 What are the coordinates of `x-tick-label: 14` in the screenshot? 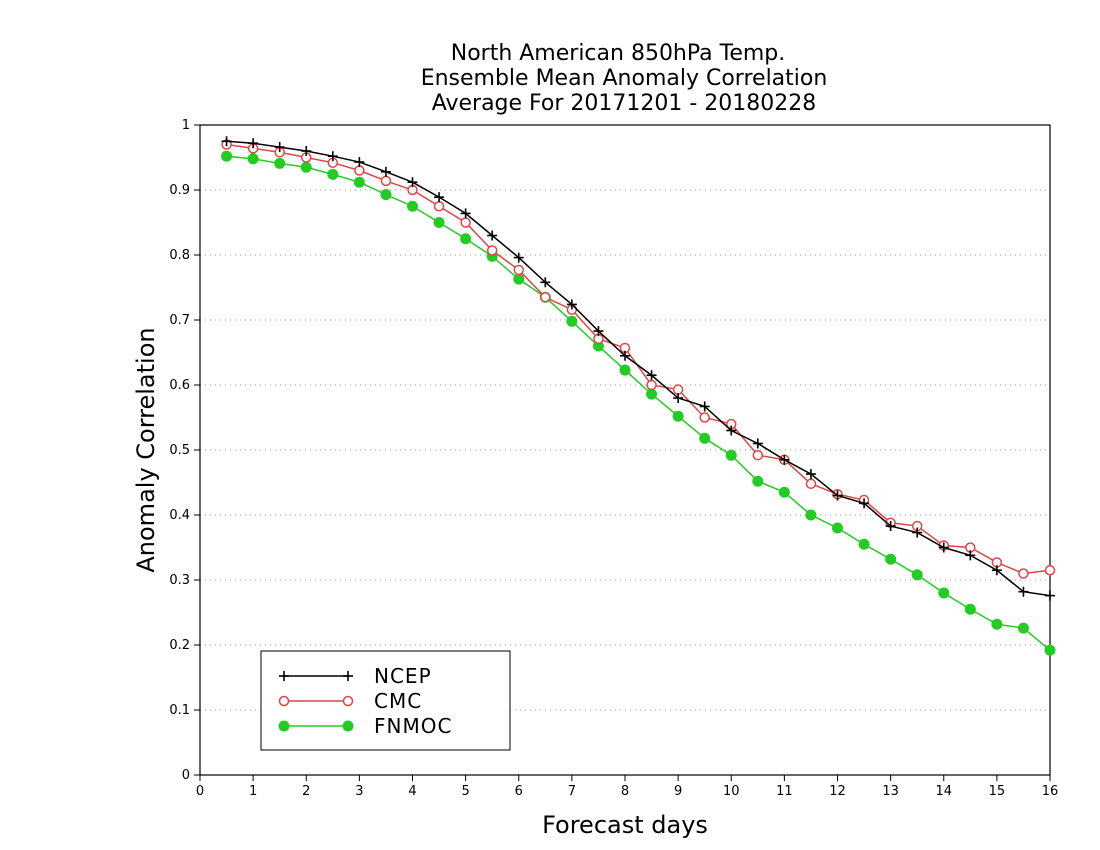 It's located at (943, 791).